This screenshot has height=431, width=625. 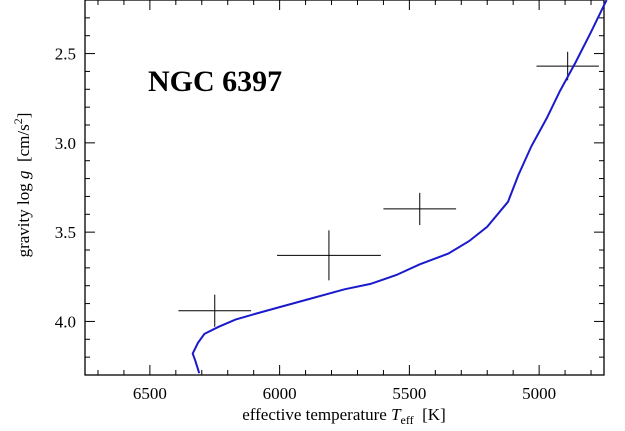 What do you see at coordinates (18, 121) in the screenshot?
I see `y-axis-title-unit-sup: 2` at bounding box center [18, 121].